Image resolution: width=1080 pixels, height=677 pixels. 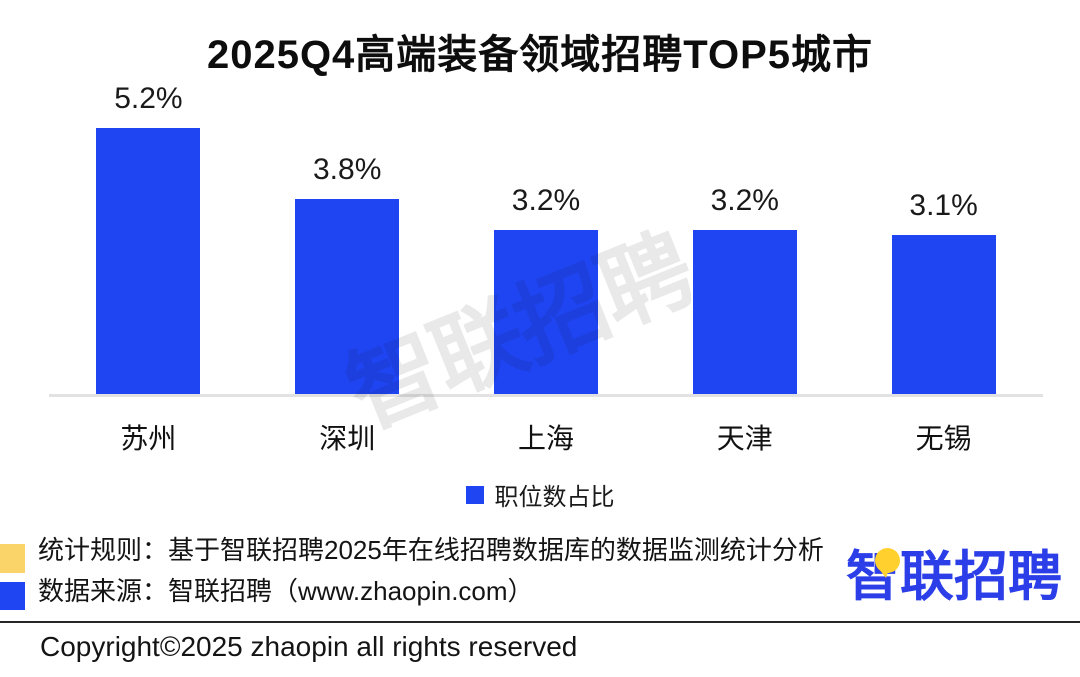 What do you see at coordinates (474, 494) in the screenshot?
I see `legend-swatch` at bounding box center [474, 494].